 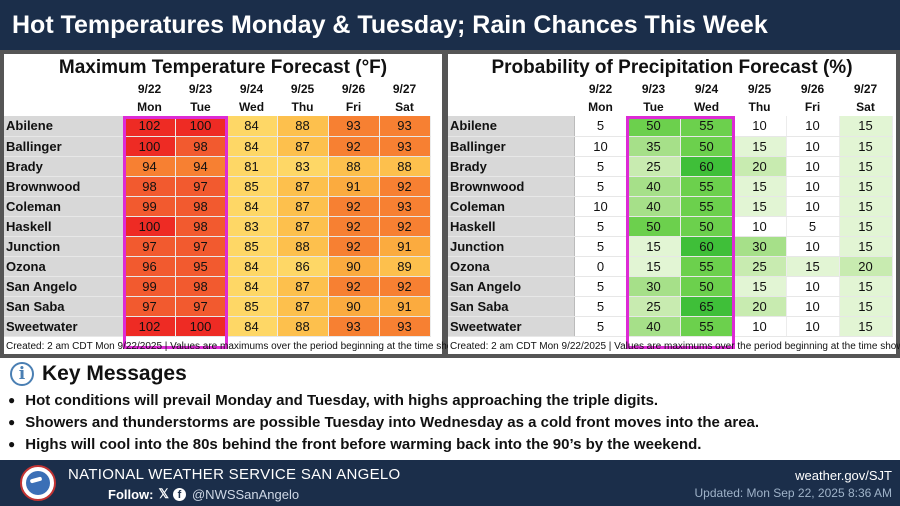 I want to click on social-handle: @NWSSanAngelo, so click(x=245, y=494).